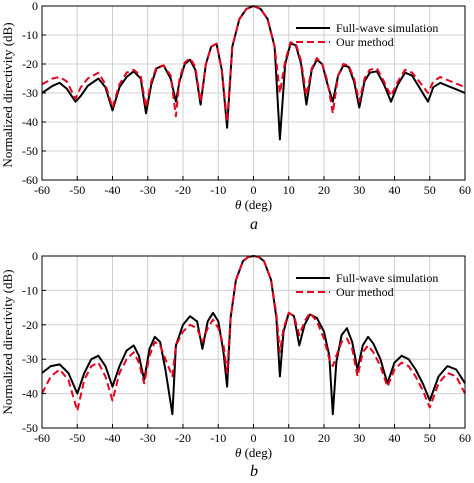 The height and width of the screenshot is (483, 474). I want to click on panel-caption: b, so click(254, 471).